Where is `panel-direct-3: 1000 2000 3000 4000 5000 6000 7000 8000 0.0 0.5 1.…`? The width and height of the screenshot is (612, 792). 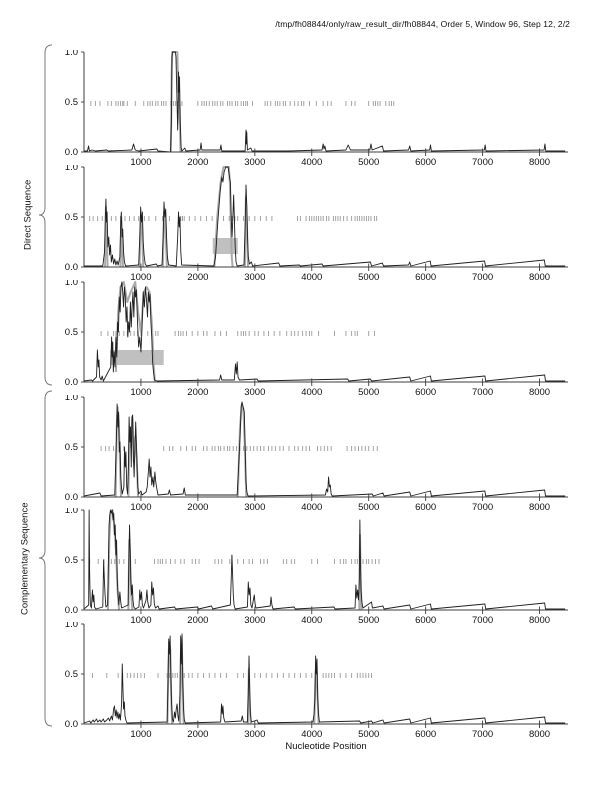
panel-direct-3: 1000 2000 3000 4000 5000 6000 7000 8000 0.0 0.5 1.… is located at coordinates (316, 339).